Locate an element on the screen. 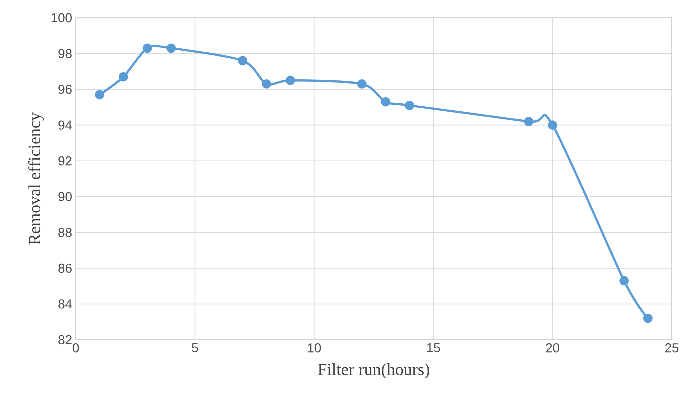  x-tick-label: 10 is located at coordinates (315, 348).